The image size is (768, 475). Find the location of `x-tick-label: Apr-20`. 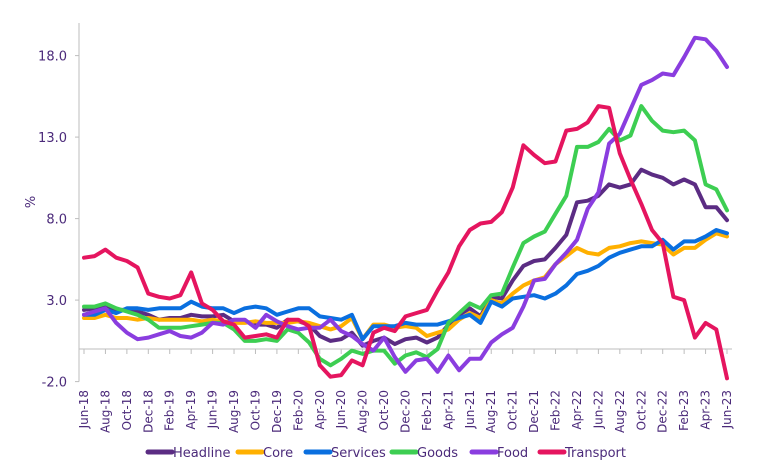

x-tick-label: Apr-20 is located at coordinates (320, 410).